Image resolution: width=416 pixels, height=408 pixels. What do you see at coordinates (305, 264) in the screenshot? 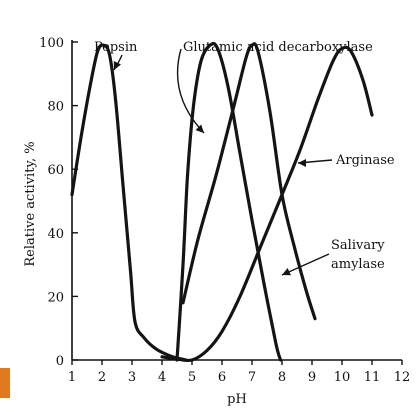
I see `leader-salivary-amylase` at bounding box center [305, 264].